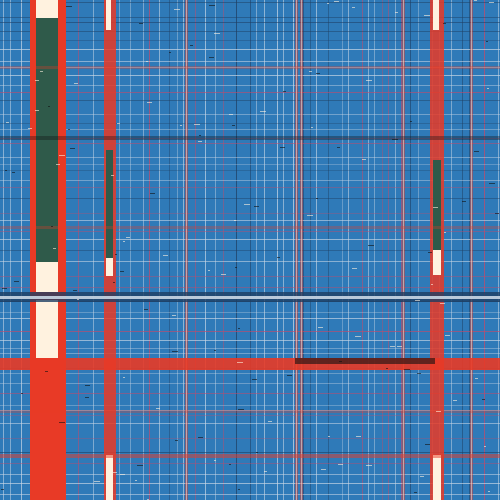 Image resolution: width=500 pixels, height=500 pixels. I want to click on vertical-accent-light, so click(301, 250).